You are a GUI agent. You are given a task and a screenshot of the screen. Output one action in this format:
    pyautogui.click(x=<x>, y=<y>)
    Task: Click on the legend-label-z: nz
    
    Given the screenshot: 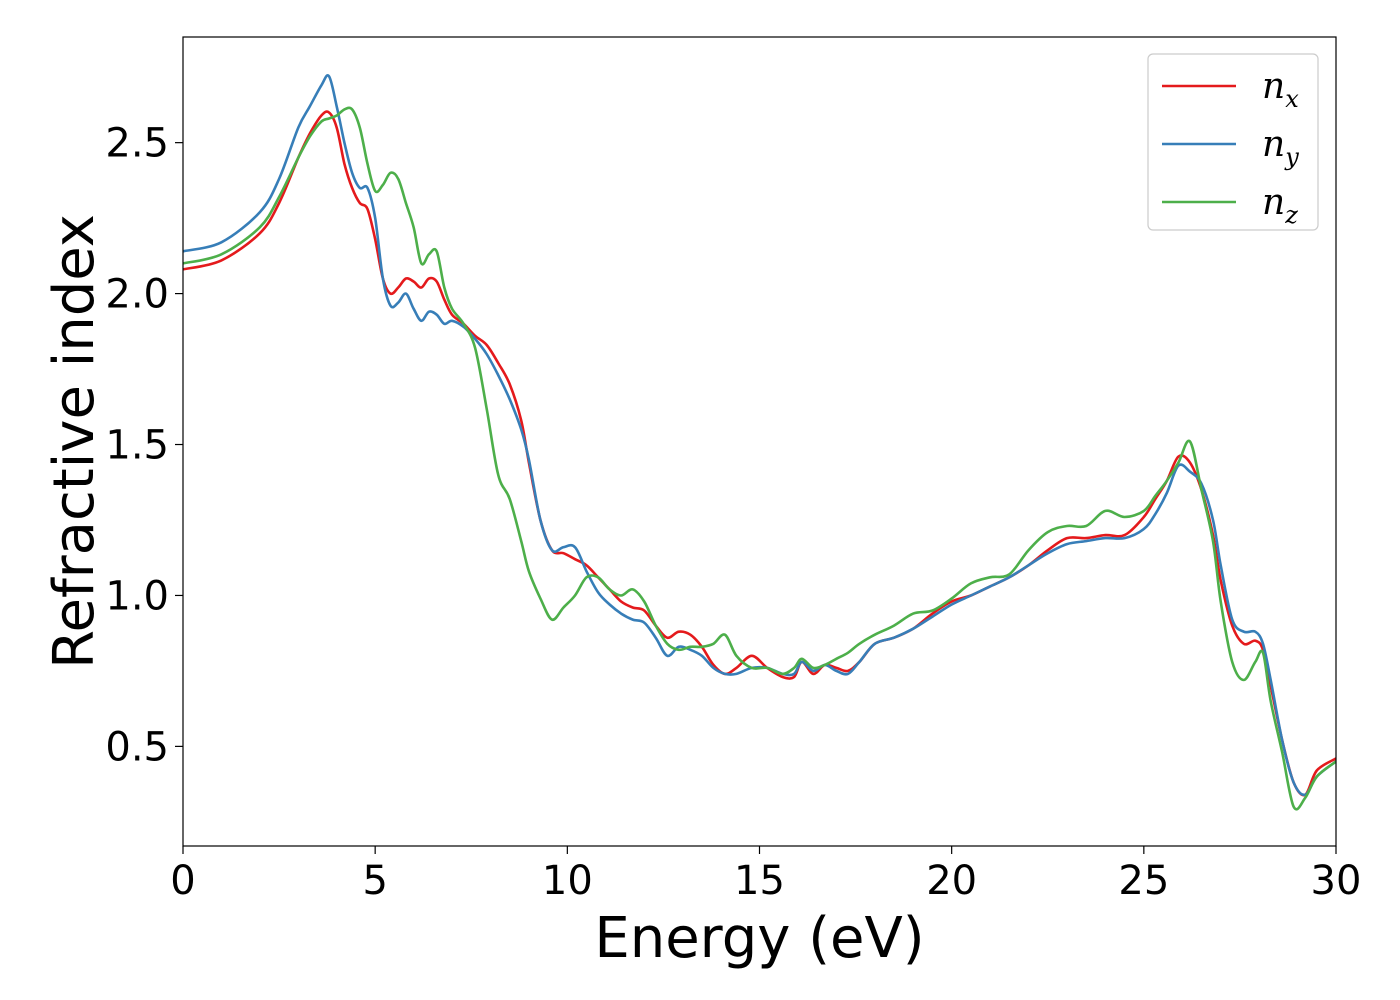 What is the action you would take?
    pyautogui.click(x=1280, y=205)
    